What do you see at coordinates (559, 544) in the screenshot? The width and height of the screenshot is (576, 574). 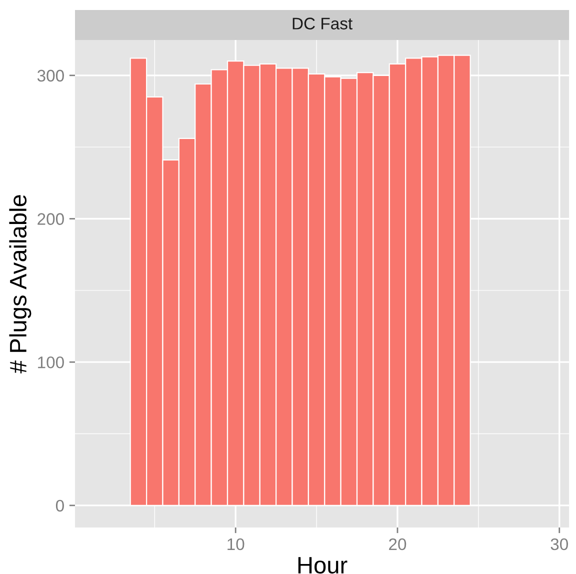 I see `x-tick-label: 30` at bounding box center [559, 544].